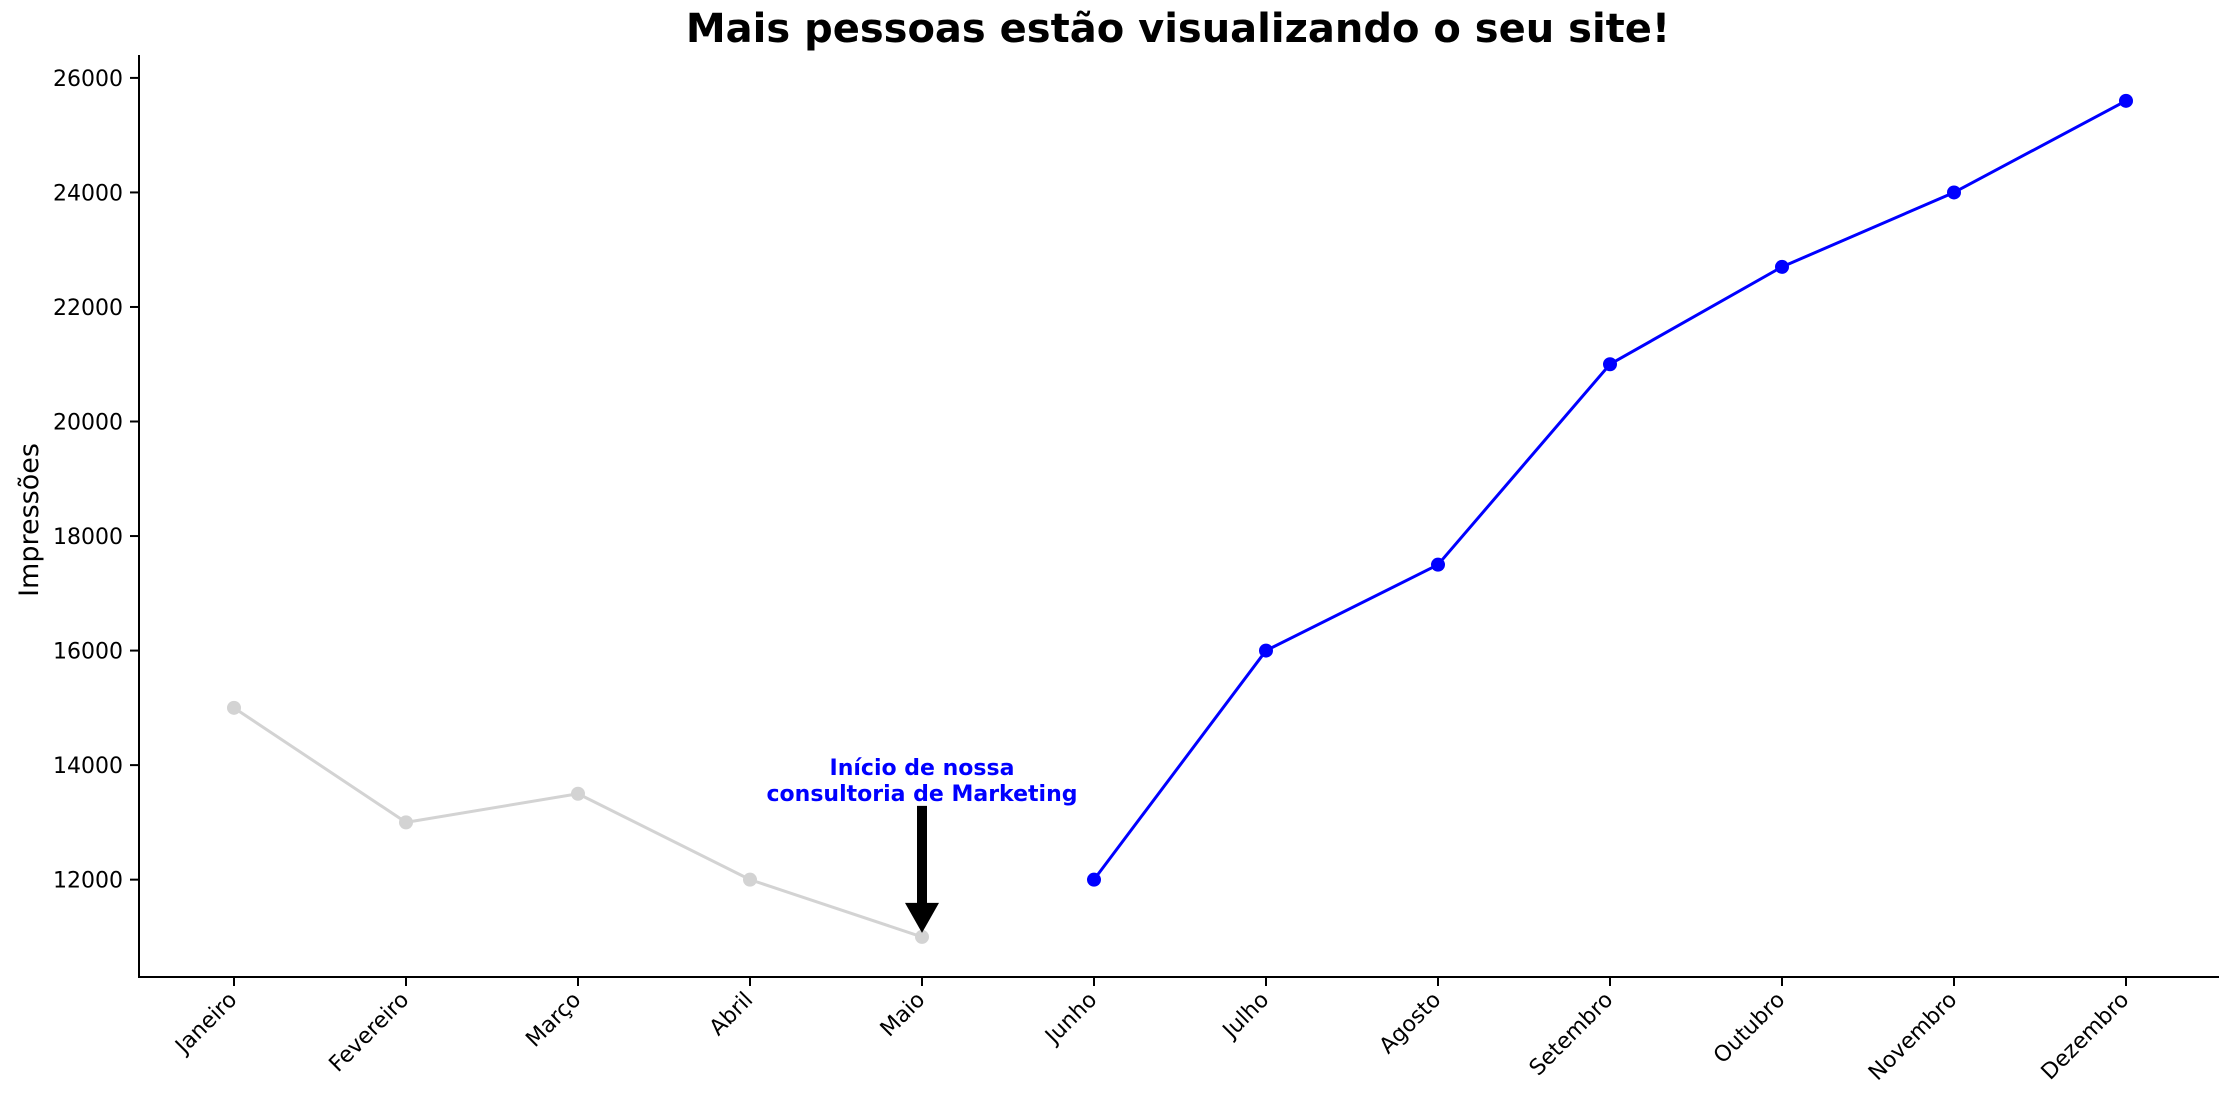 Image resolution: width=2236 pixels, height=1099 pixels. What do you see at coordinates (1070, 1019) in the screenshot?
I see `x-tick-label: Junho` at bounding box center [1070, 1019].